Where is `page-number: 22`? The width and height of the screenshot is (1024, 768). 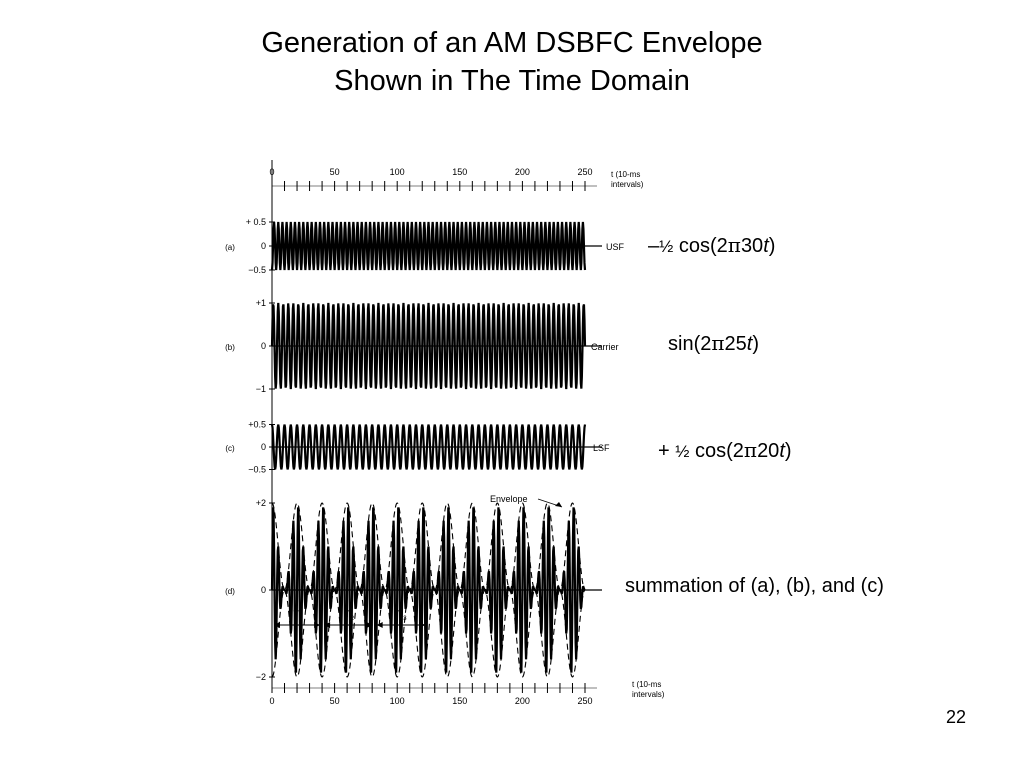
page-number: 22 is located at coordinates (955, 717).